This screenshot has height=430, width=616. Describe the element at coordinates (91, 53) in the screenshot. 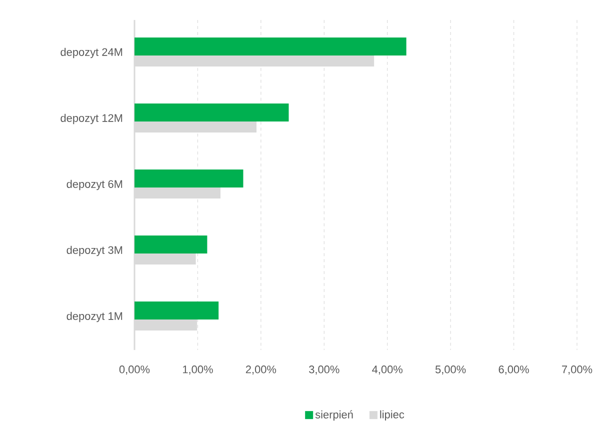

I see `y-tick-label: depozyt 24M` at that location.